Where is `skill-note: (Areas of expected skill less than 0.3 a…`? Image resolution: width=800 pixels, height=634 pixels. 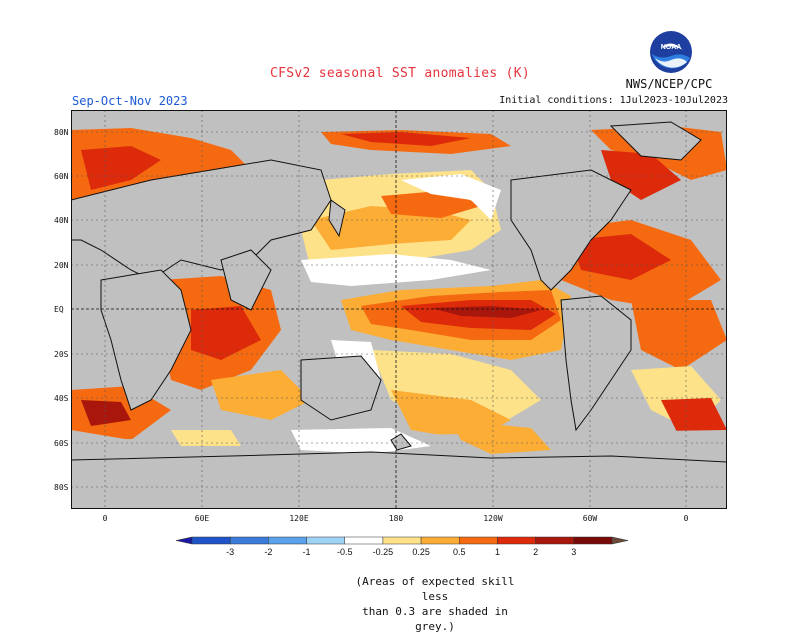 skill-note: (Areas of expected skill less than 0.3 a… is located at coordinates (435, 604).